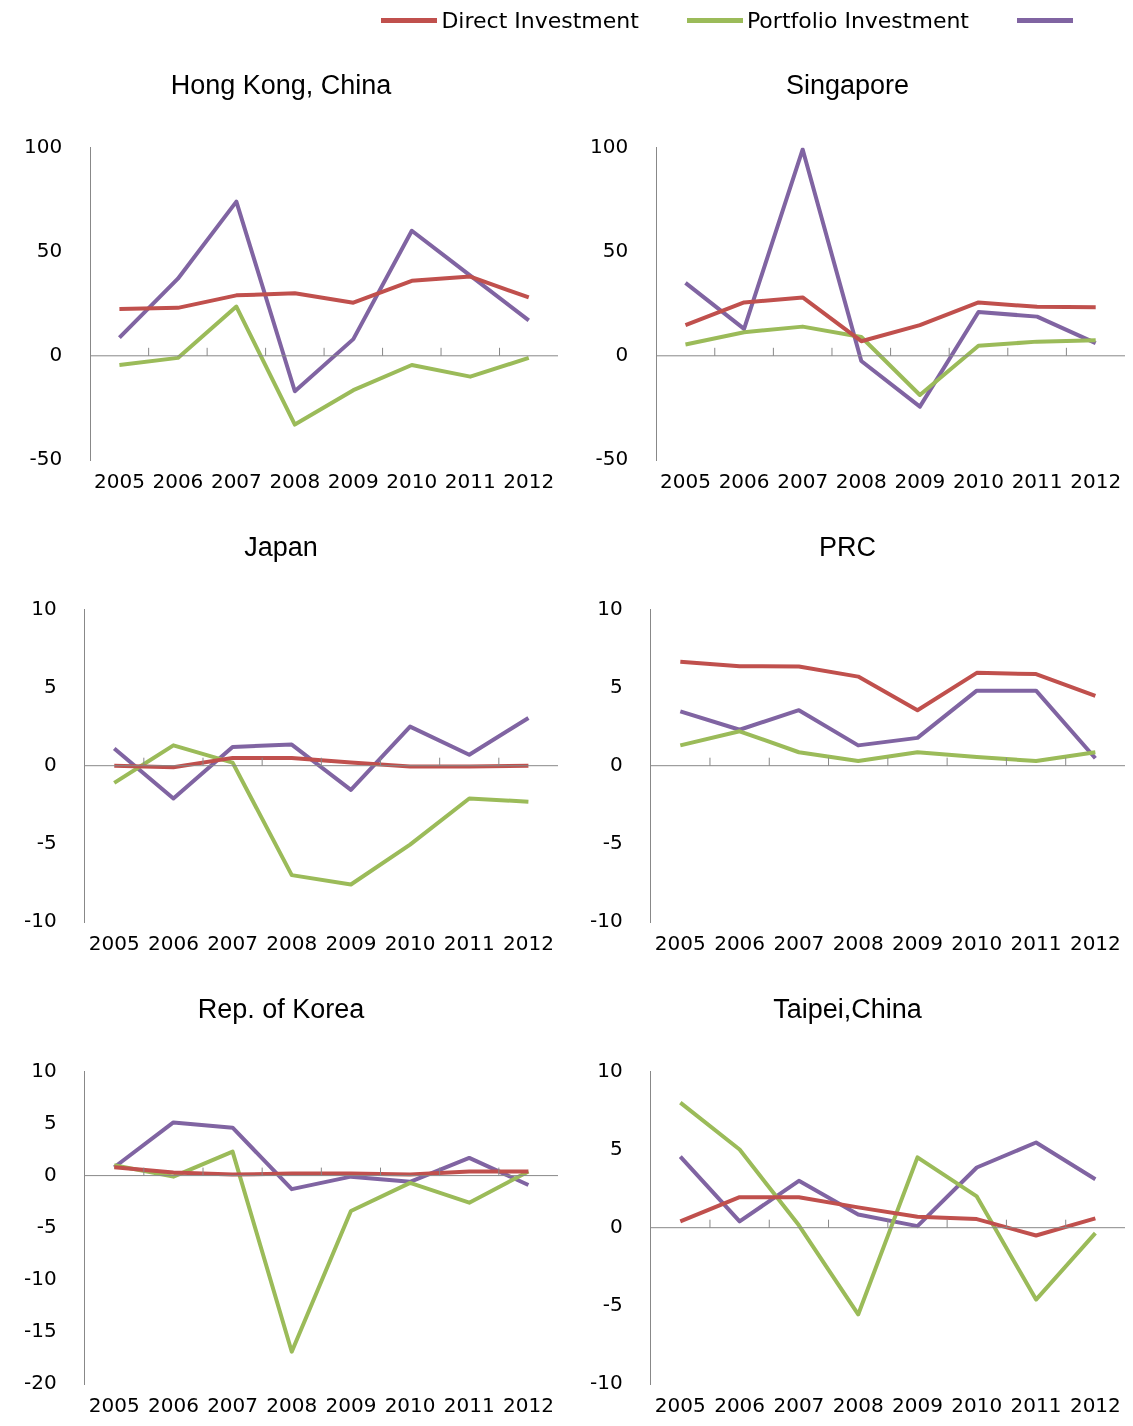  What do you see at coordinates (848, 1008) in the screenshot?
I see `chart-title: Taipei,China` at bounding box center [848, 1008].